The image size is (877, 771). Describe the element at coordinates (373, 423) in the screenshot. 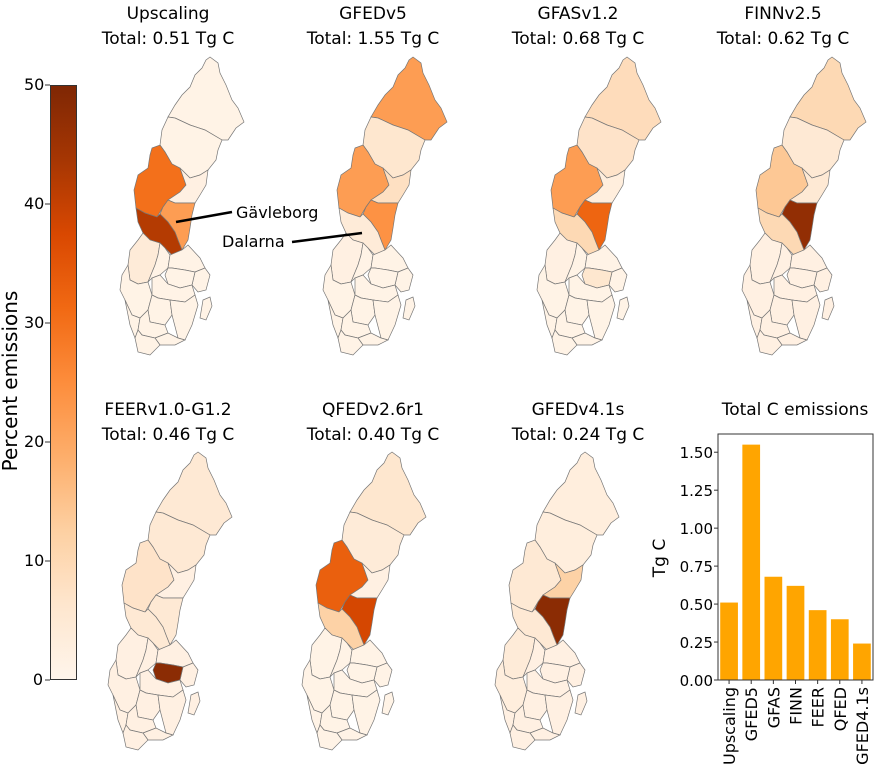

I see `map-title-qfed: QFEDv2.6r1 Total: 0.40 Tg C` at that location.